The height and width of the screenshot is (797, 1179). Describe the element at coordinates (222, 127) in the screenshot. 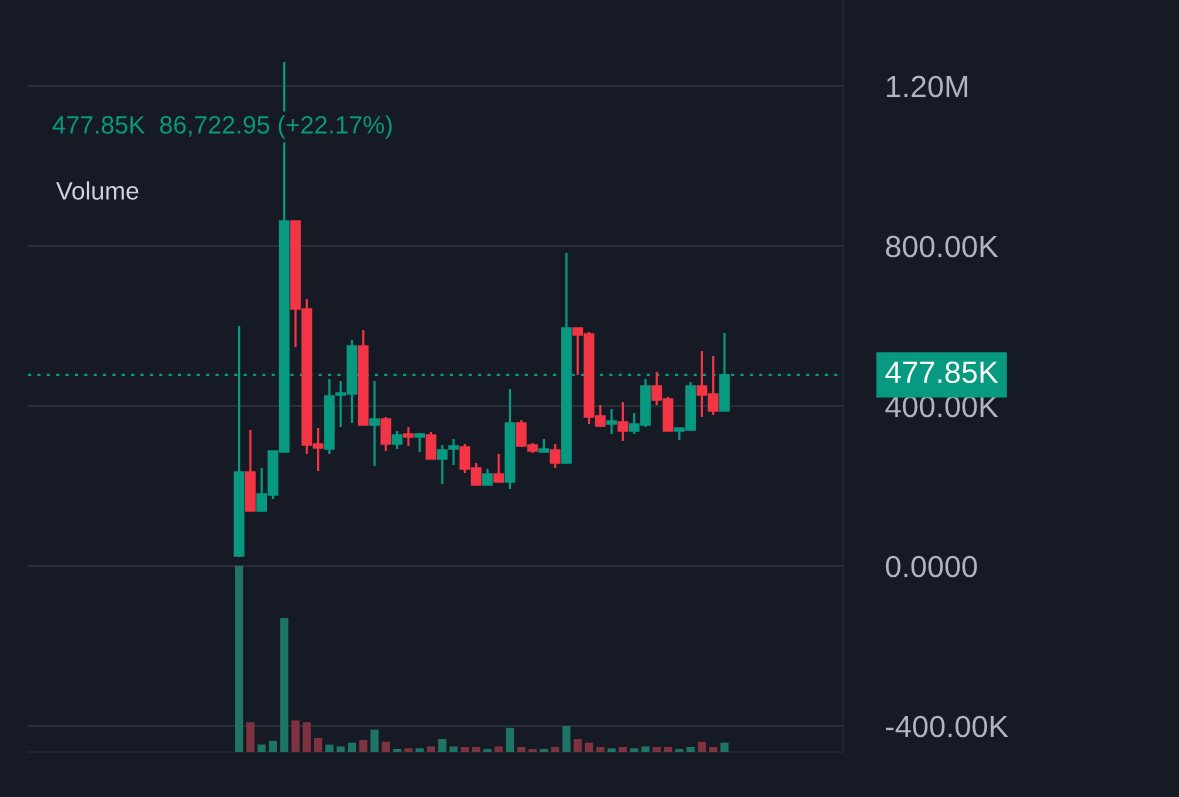

I see `annotation: 477.85K 86,722.95 (+22.17%)` at that location.